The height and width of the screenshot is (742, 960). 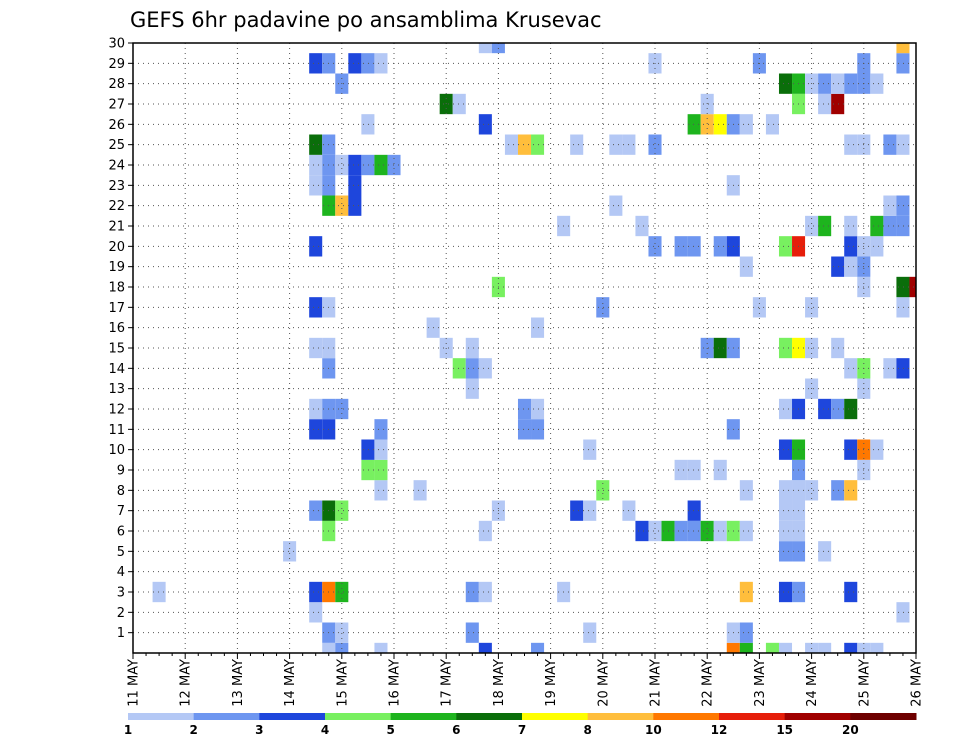 What do you see at coordinates (116, 410) in the screenshot?
I see `y-tick-label: 12` at bounding box center [116, 410].